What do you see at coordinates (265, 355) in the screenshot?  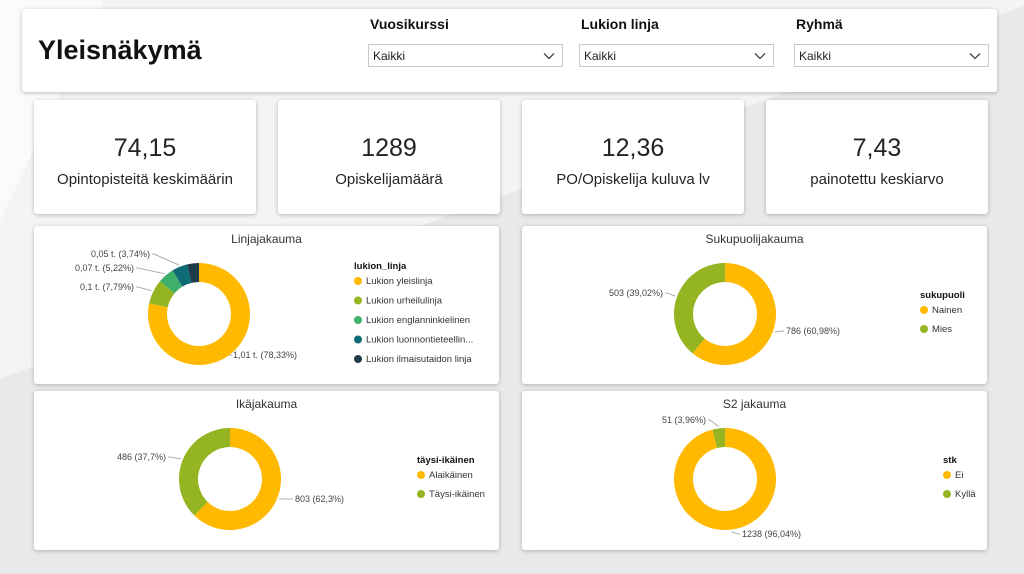 I see `data-label: 1,01 t. (78,33%)` at bounding box center [265, 355].